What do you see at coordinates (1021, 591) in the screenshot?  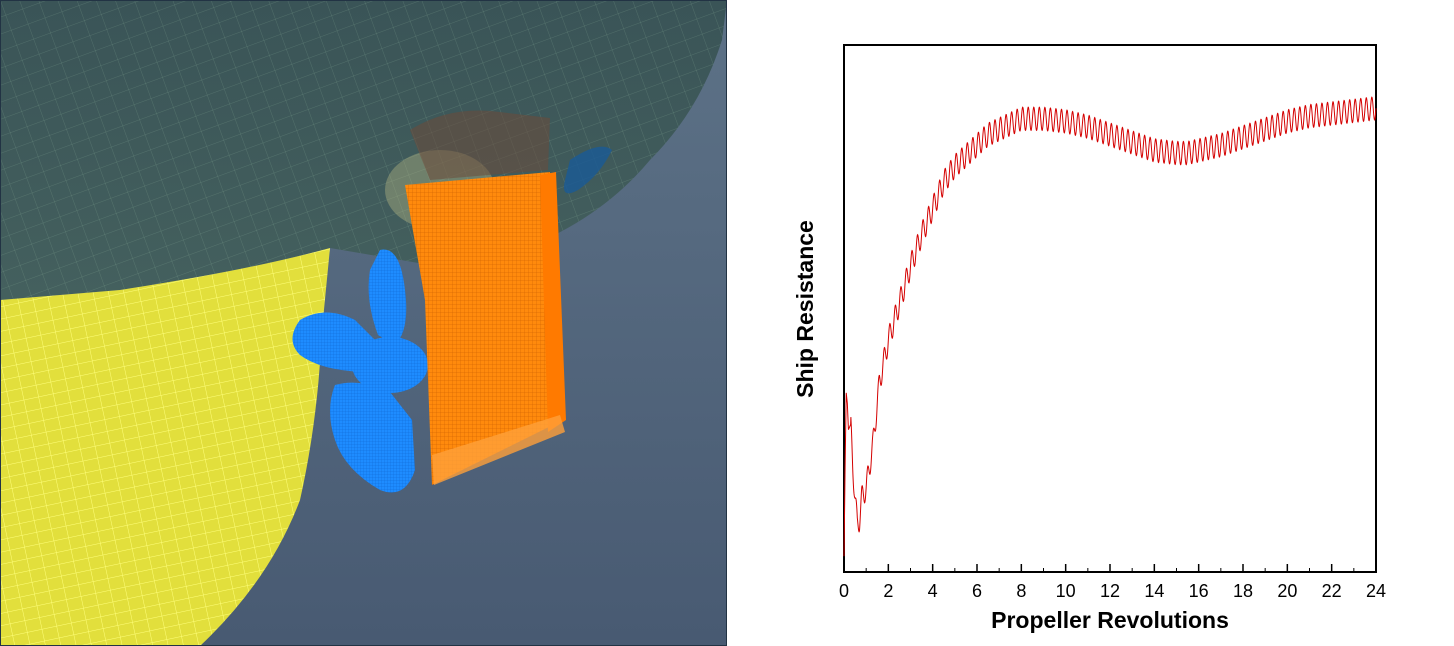 I see `x-tick-label: 8` at bounding box center [1021, 591].